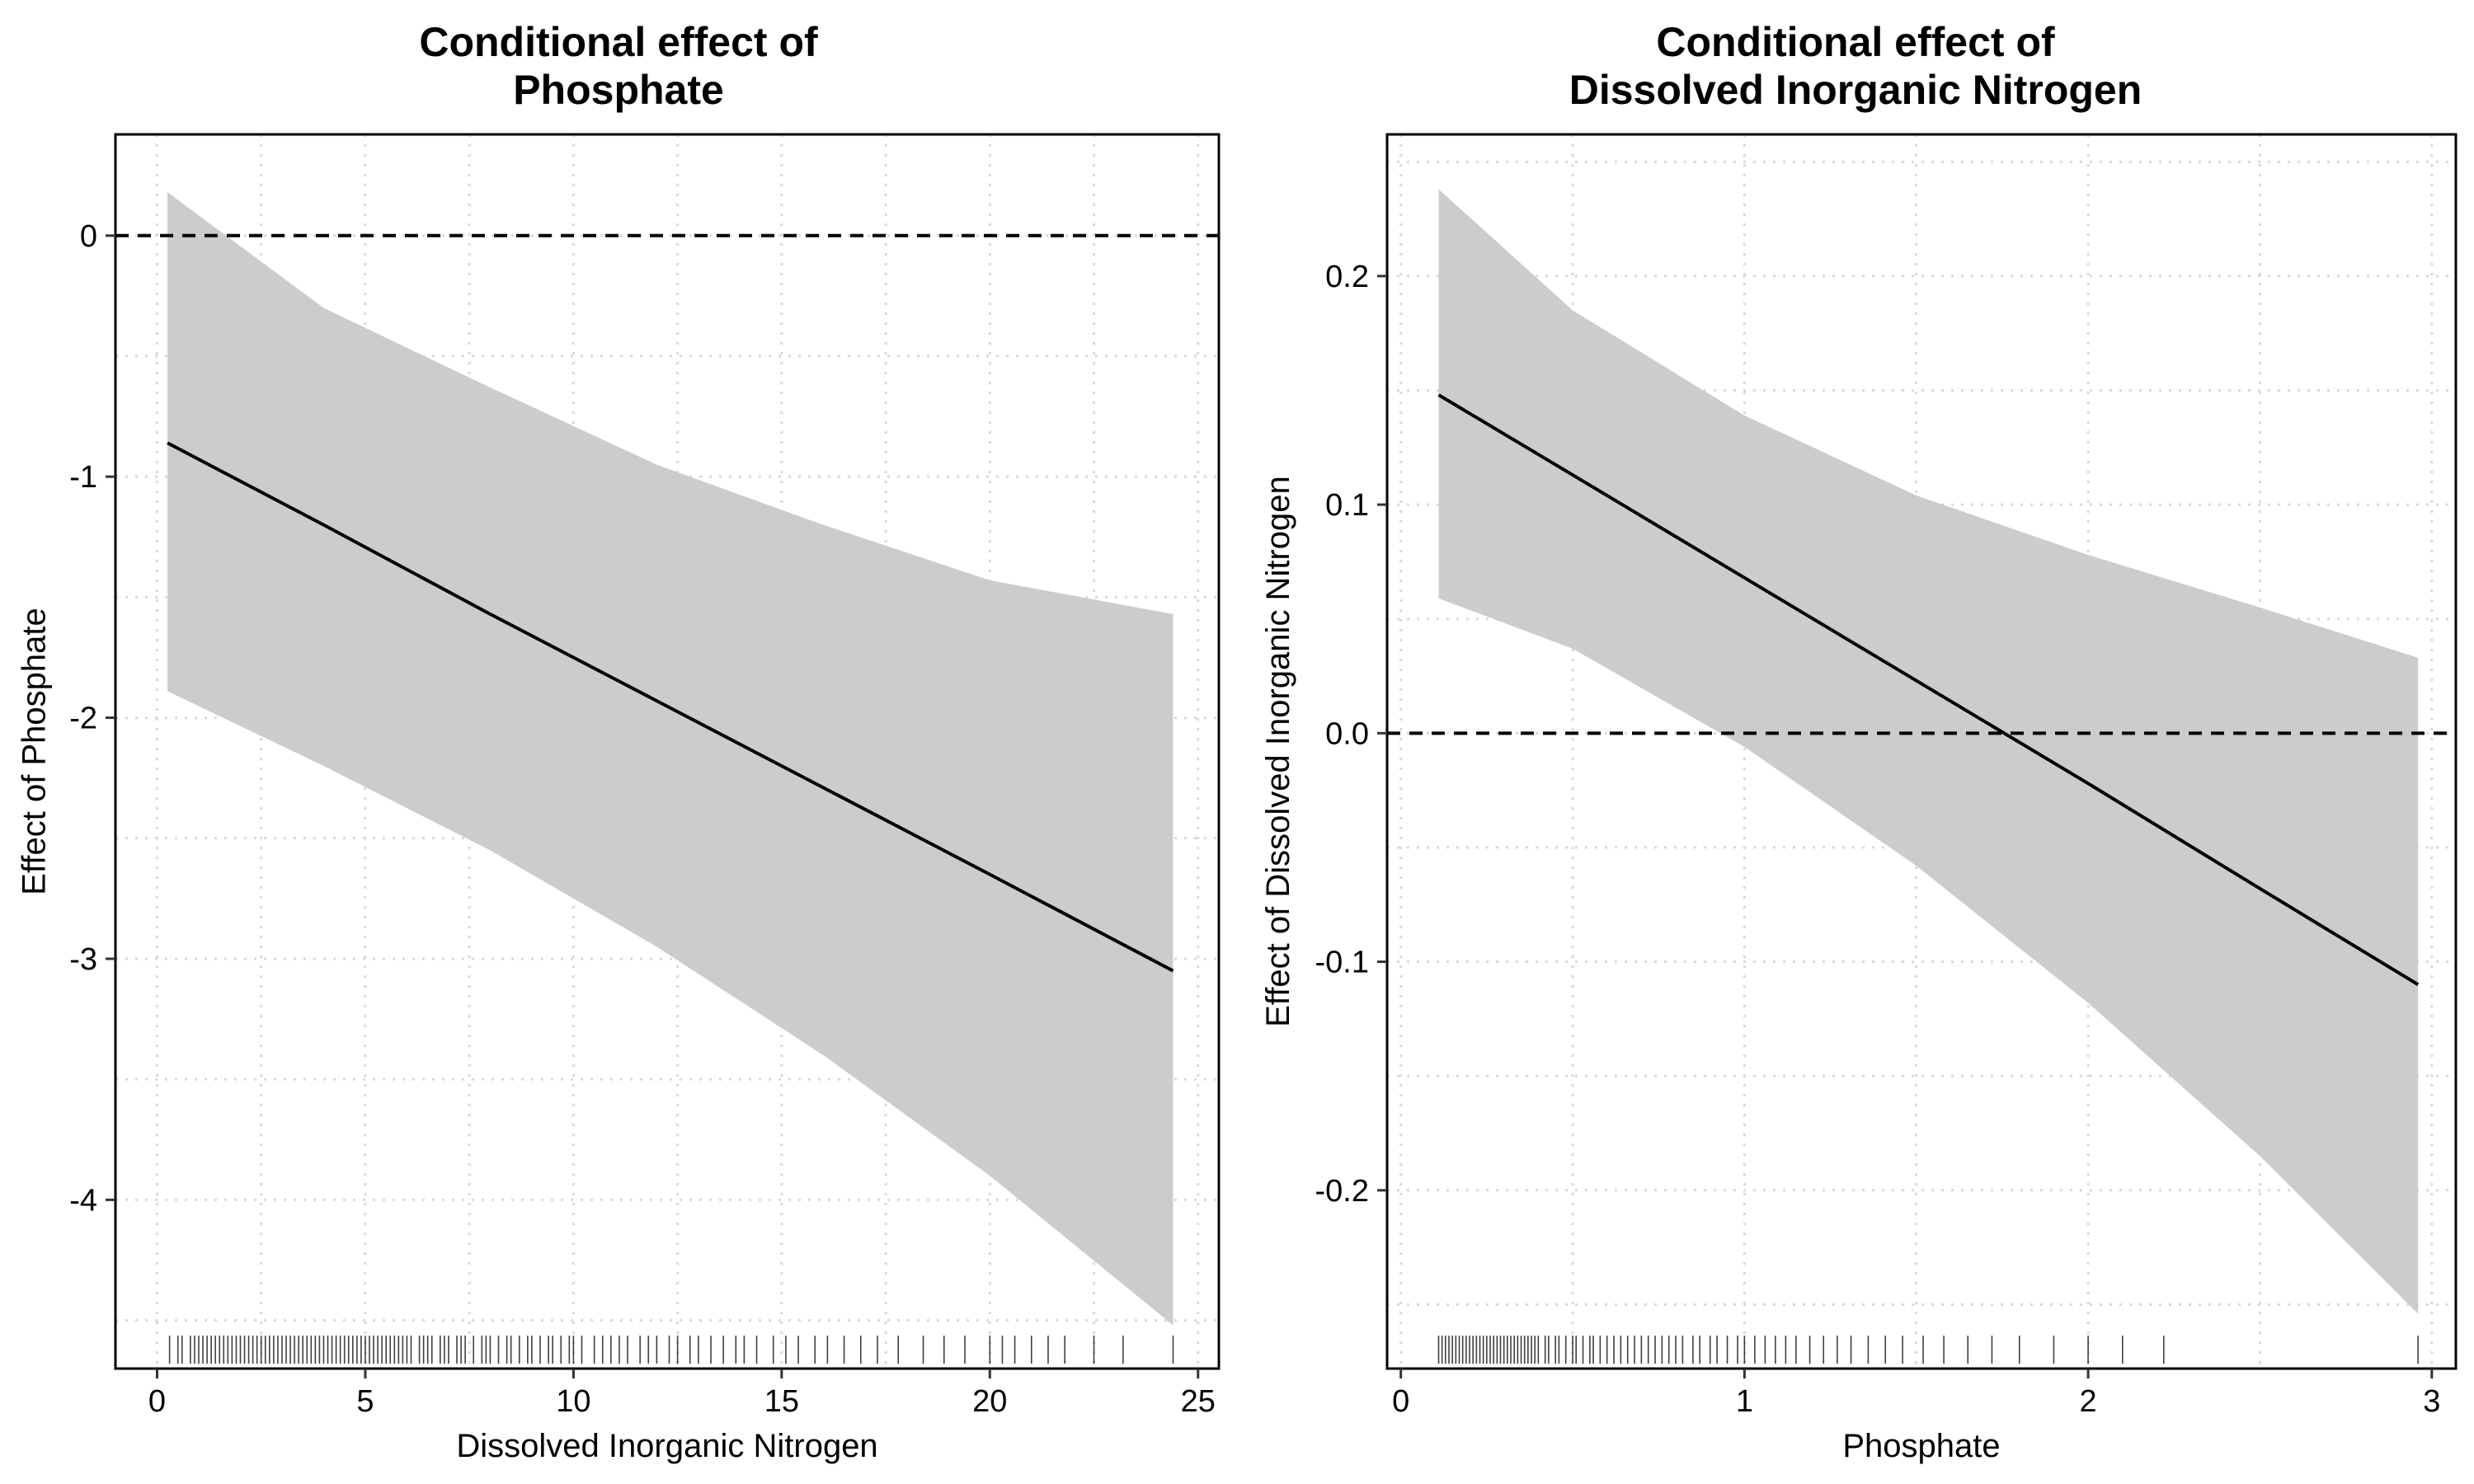 The height and width of the screenshot is (1484, 2474). What do you see at coordinates (1342, 963) in the screenshot?
I see `y-tick-label: -0.1` at bounding box center [1342, 963].